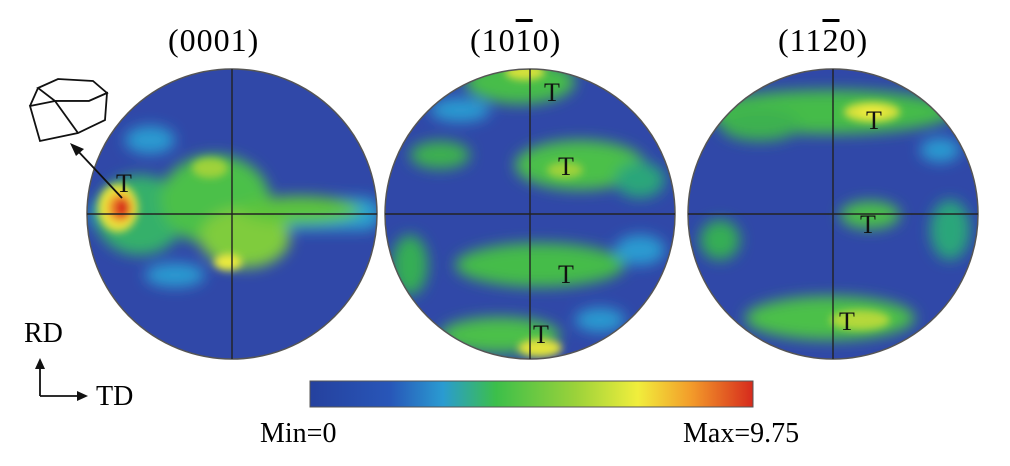  What do you see at coordinates (43, 333) in the screenshot?
I see `rd-label: RD` at bounding box center [43, 333].